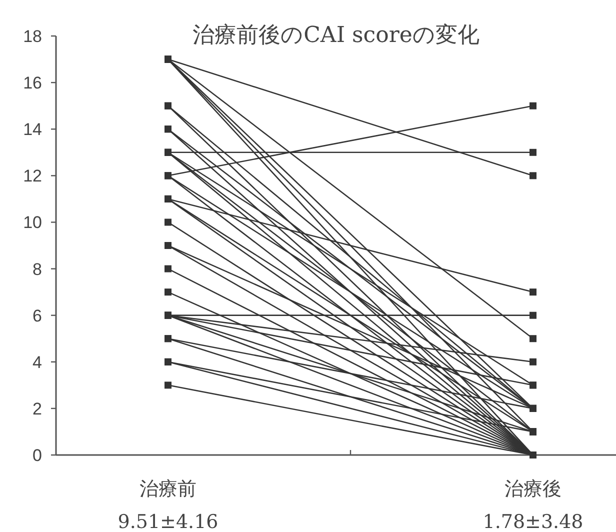  What do you see at coordinates (32, 36) in the screenshot?
I see `y-tick-label: 18` at bounding box center [32, 36].